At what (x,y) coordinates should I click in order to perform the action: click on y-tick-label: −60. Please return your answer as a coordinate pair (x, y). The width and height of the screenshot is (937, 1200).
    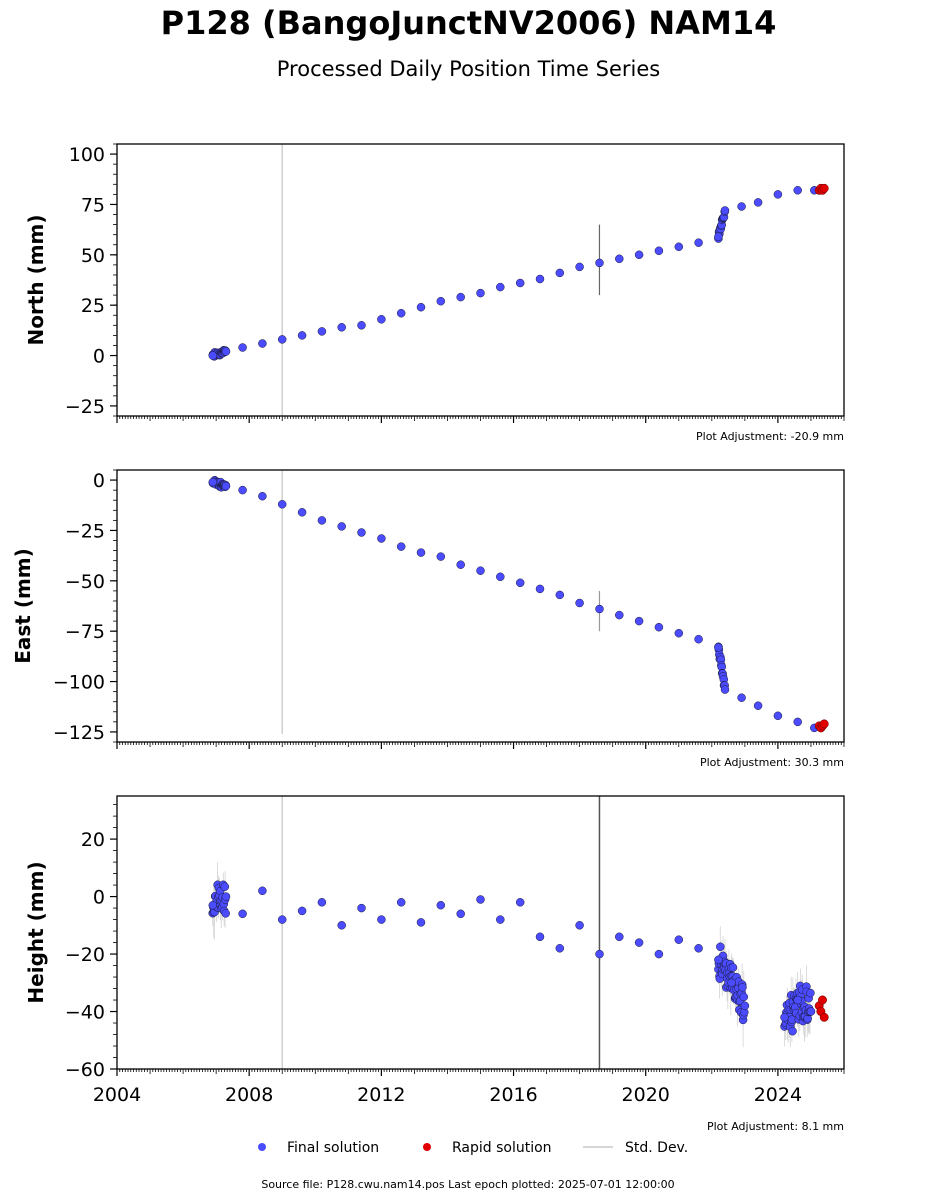
    Looking at the image, I should click on (85, 1070).